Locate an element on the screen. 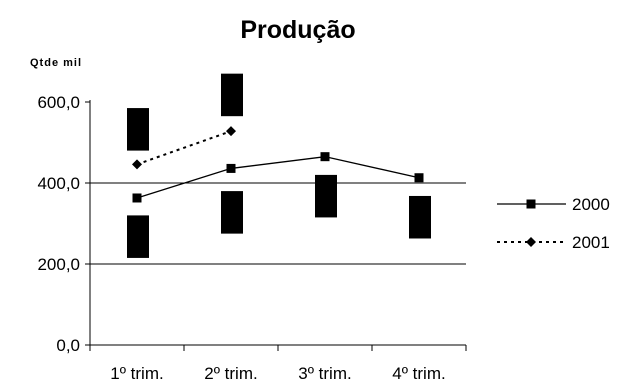 The width and height of the screenshot is (622, 385). x-tick-label: 3º trim. is located at coordinates (324, 373).